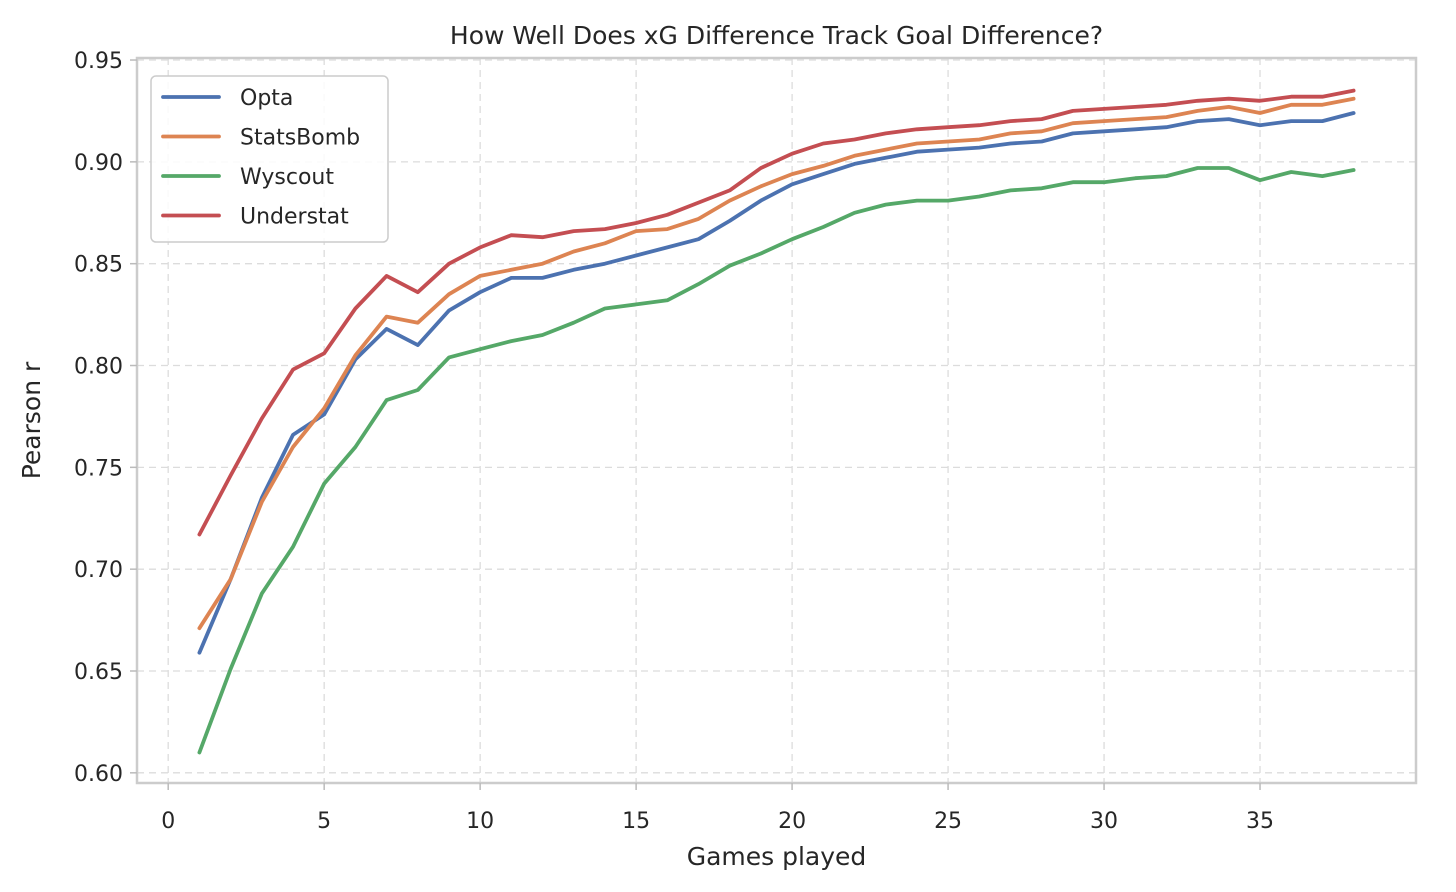 The image size is (1456, 892). What do you see at coordinates (266, 98) in the screenshot?
I see `legend-label-opta: Opta` at bounding box center [266, 98].